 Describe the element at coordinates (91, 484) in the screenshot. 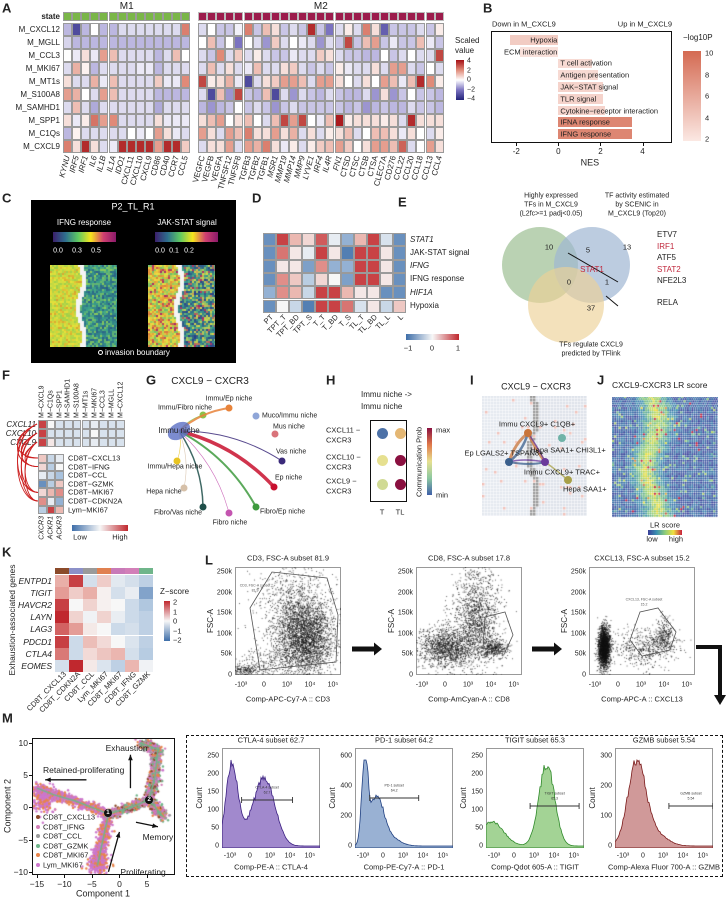

I see `cell-type-label: CD8T−GZMK` at that location.